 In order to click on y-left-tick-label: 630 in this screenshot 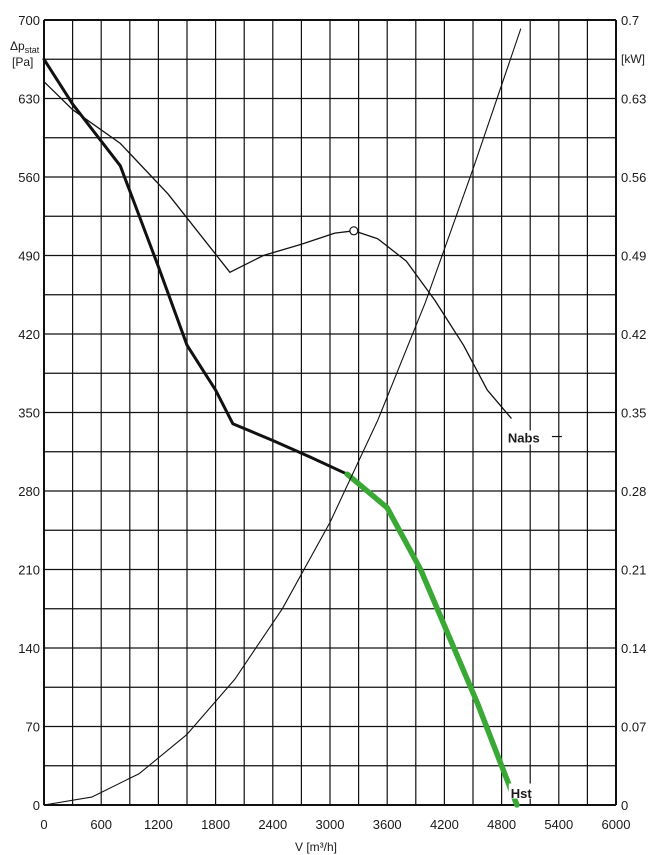, I will do `click(29, 99)`.